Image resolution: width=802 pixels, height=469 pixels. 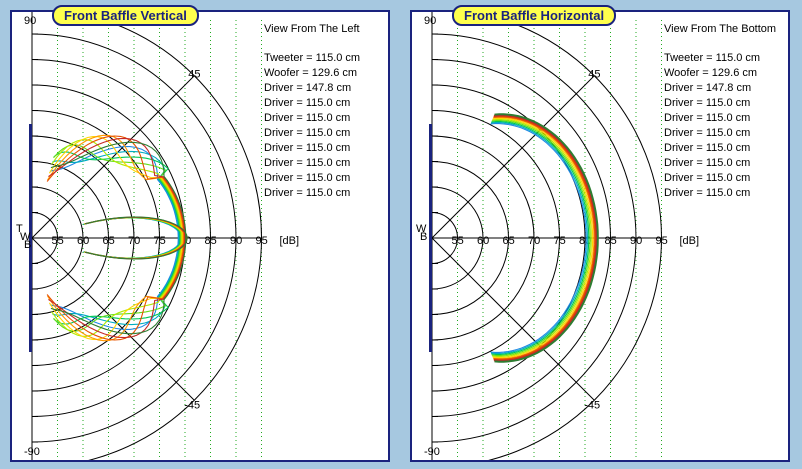 I want to click on driver-marker: T, so click(x=19, y=229).